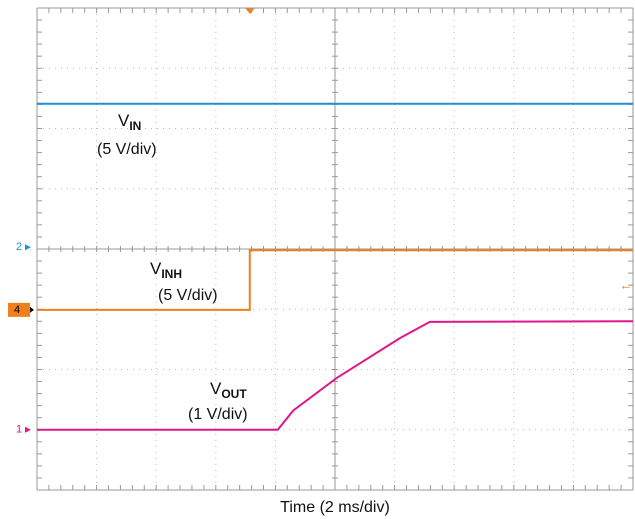 This screenshot has height=519, width=635. What do you see at coordinates (171, 274) in the screenshot?
I see `trace-label-sub: INH` at bounding box center [171, 274].